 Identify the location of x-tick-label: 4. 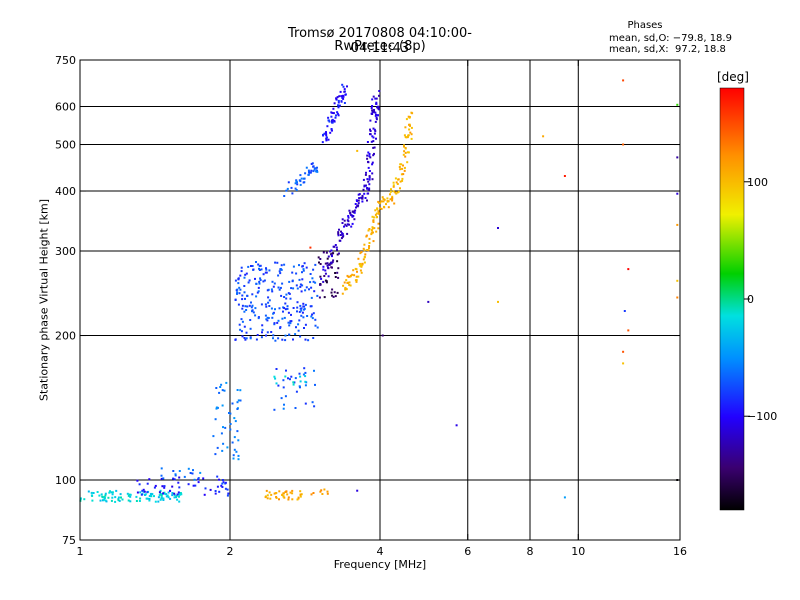
(380, 551).